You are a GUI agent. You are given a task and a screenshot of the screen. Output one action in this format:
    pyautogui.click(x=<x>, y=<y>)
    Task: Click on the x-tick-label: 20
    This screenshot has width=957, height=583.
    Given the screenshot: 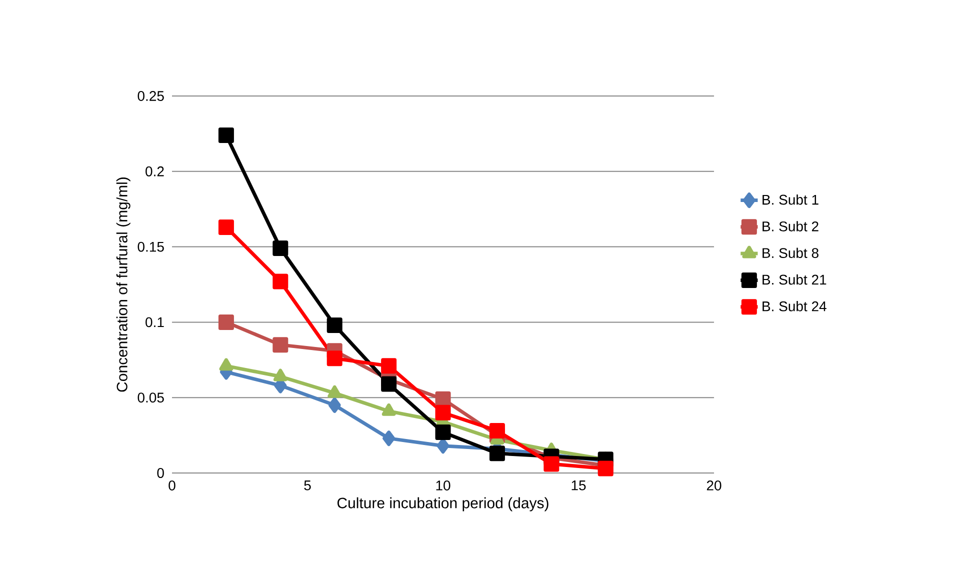 What is the action you would take?
    pyautogui.click(x=714, y=485)
    